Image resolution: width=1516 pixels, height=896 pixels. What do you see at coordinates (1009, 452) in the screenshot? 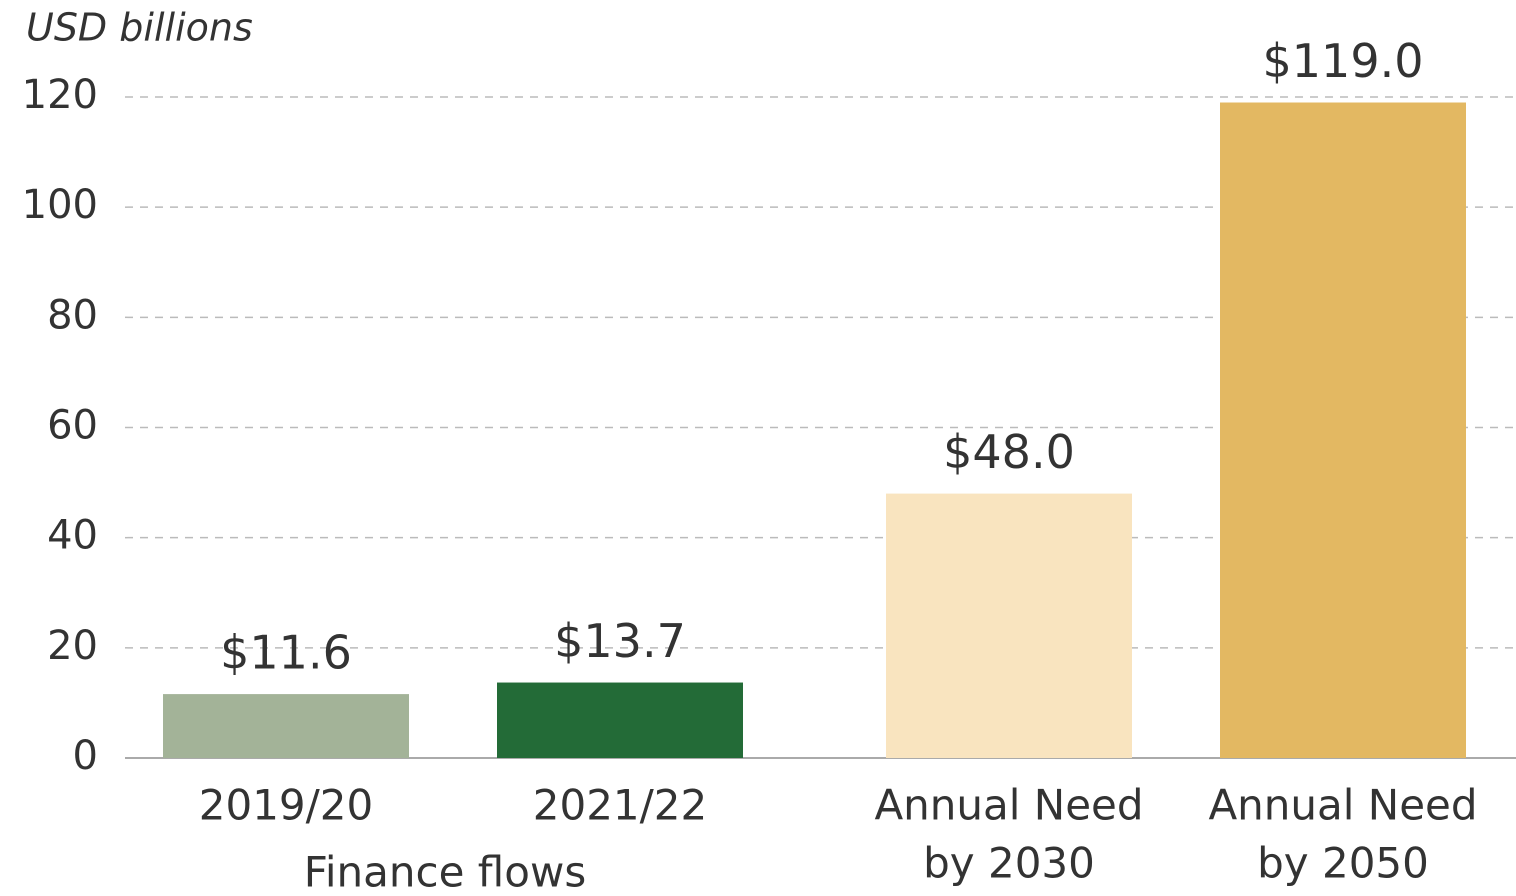
I see `value-label: $48.0` at bounding box center [1009, 452].